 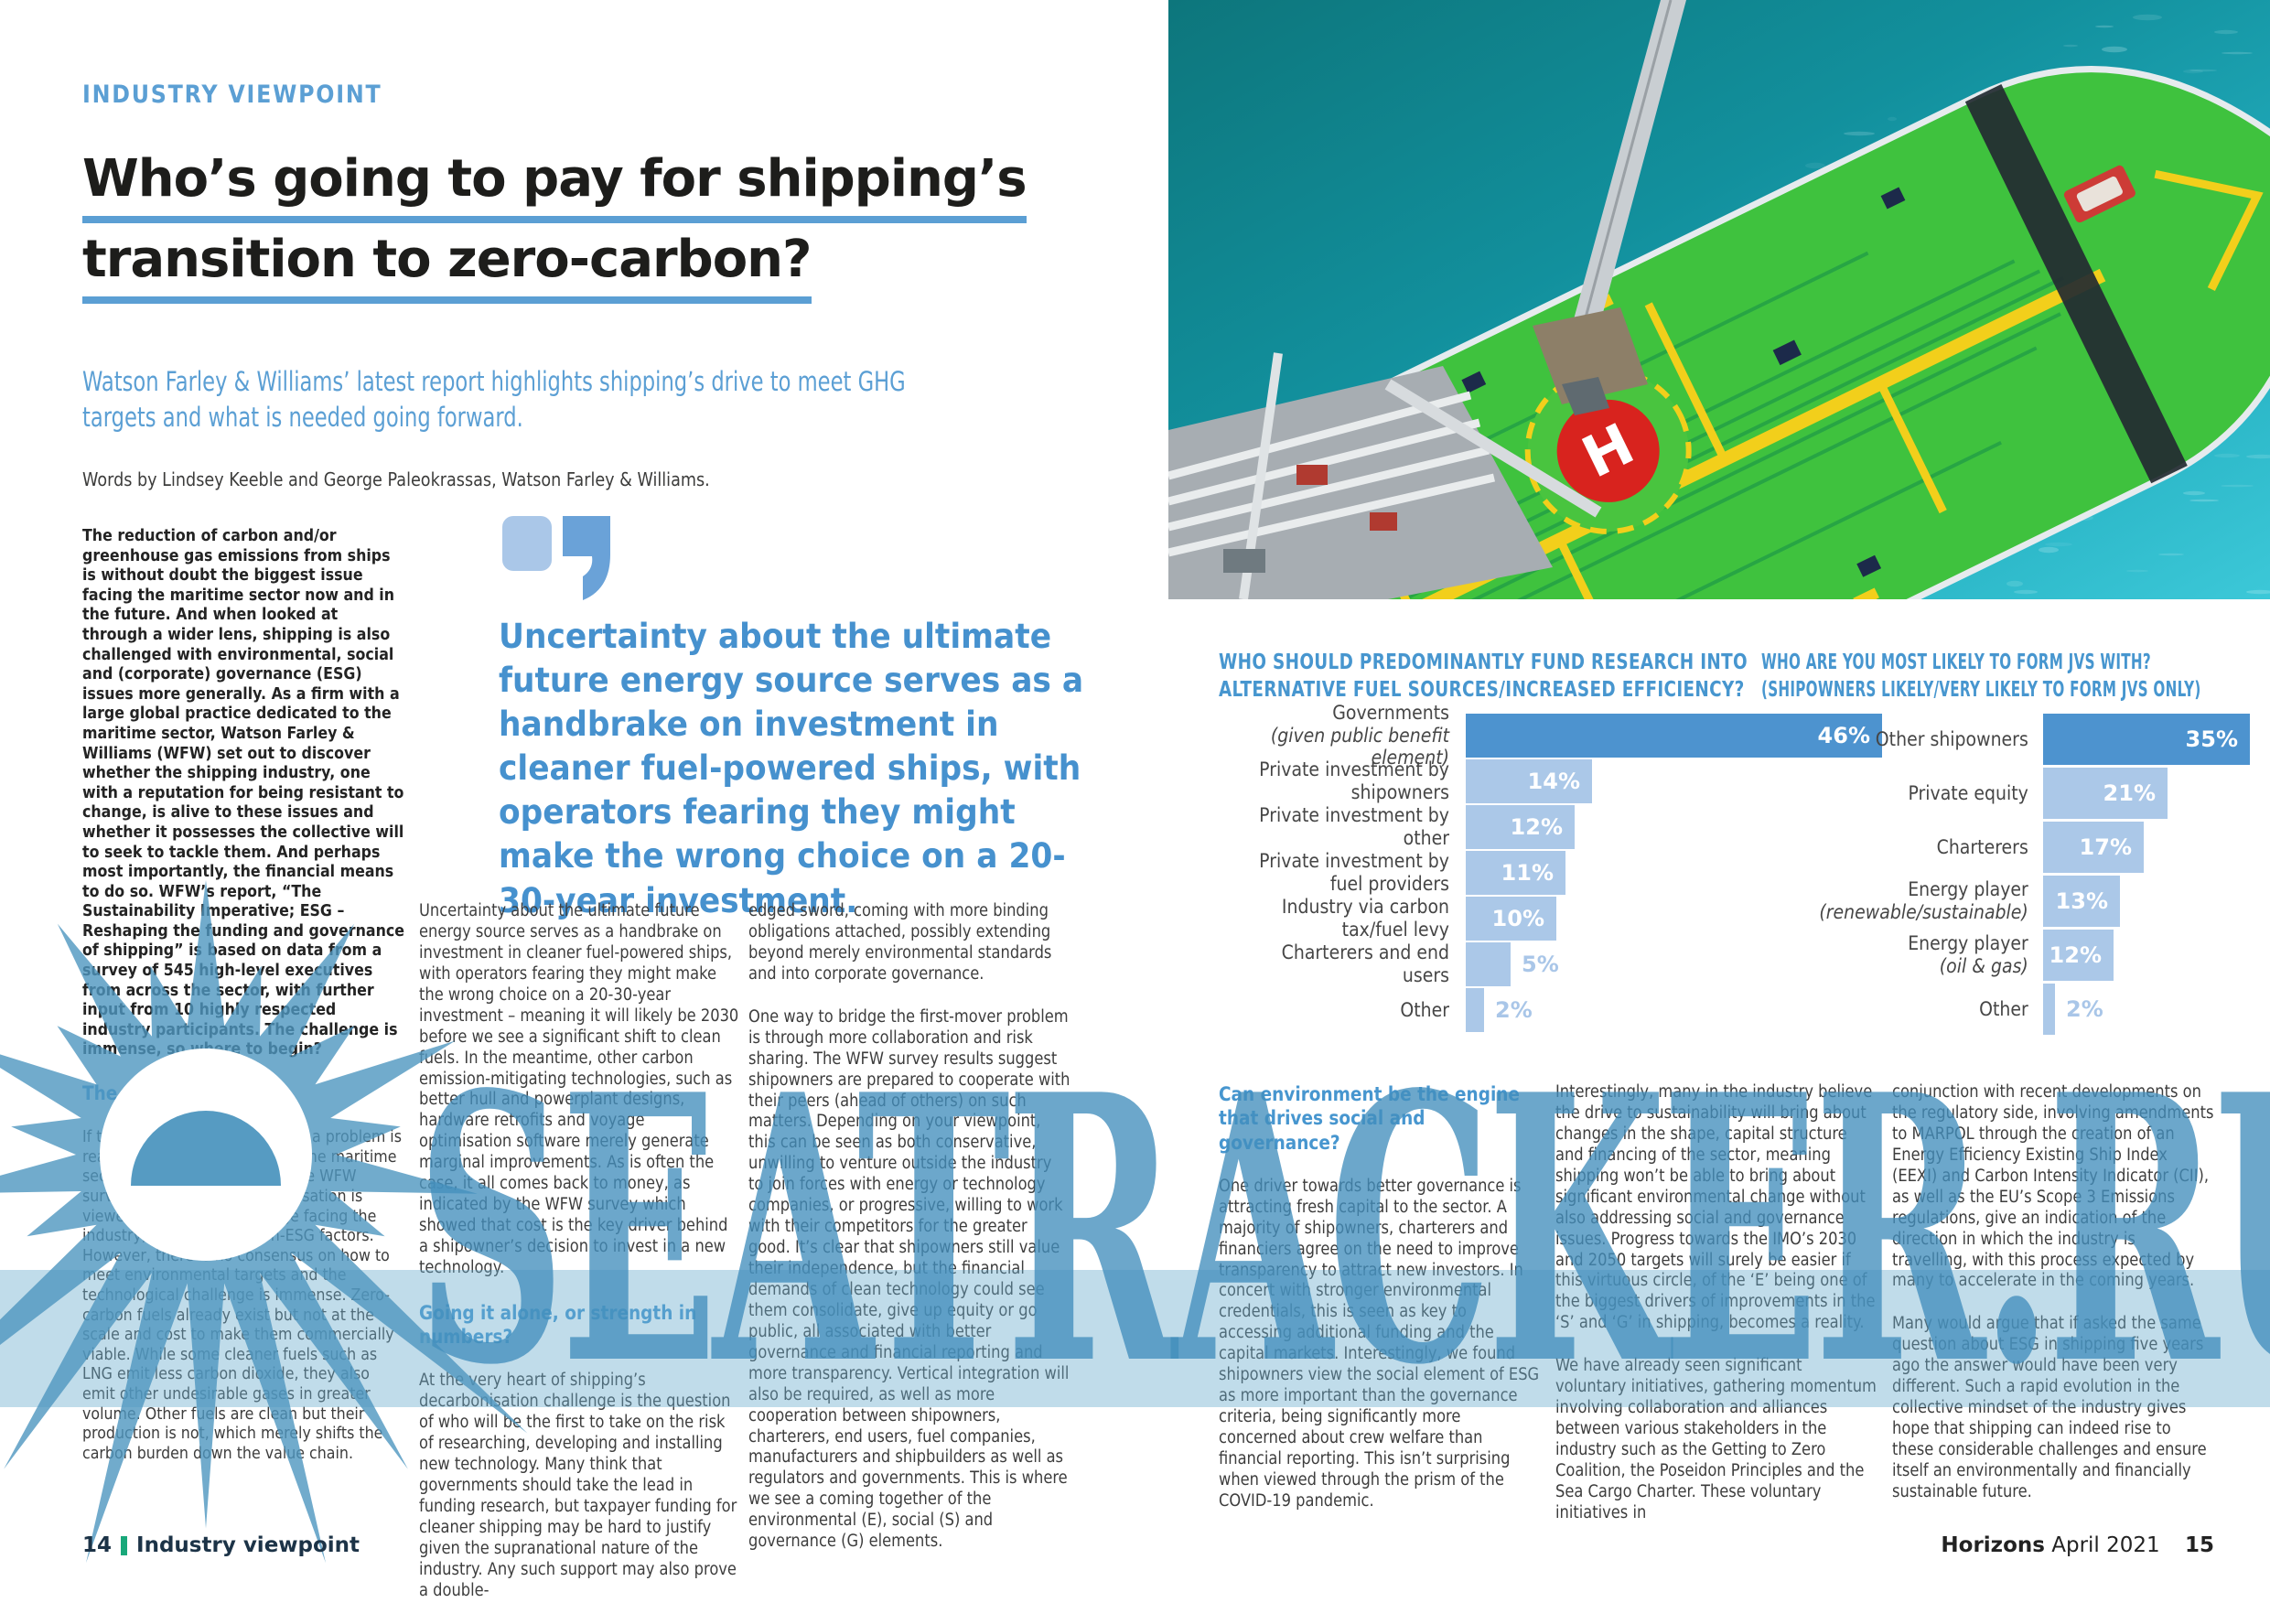 I want to click on issue-date: April 2021, so click(x=2105, y=1545).